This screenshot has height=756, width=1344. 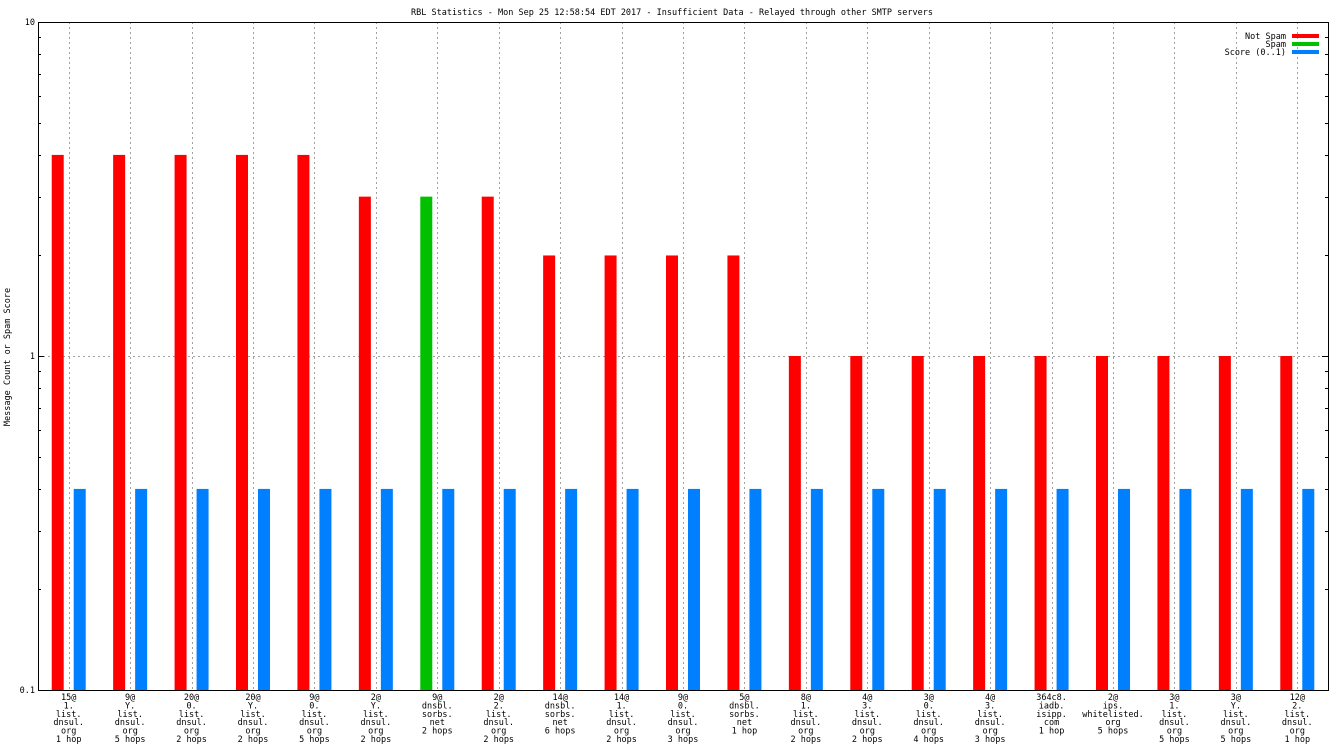 I want to click on x-tick-label: 15@, so click(x=68, y=698).